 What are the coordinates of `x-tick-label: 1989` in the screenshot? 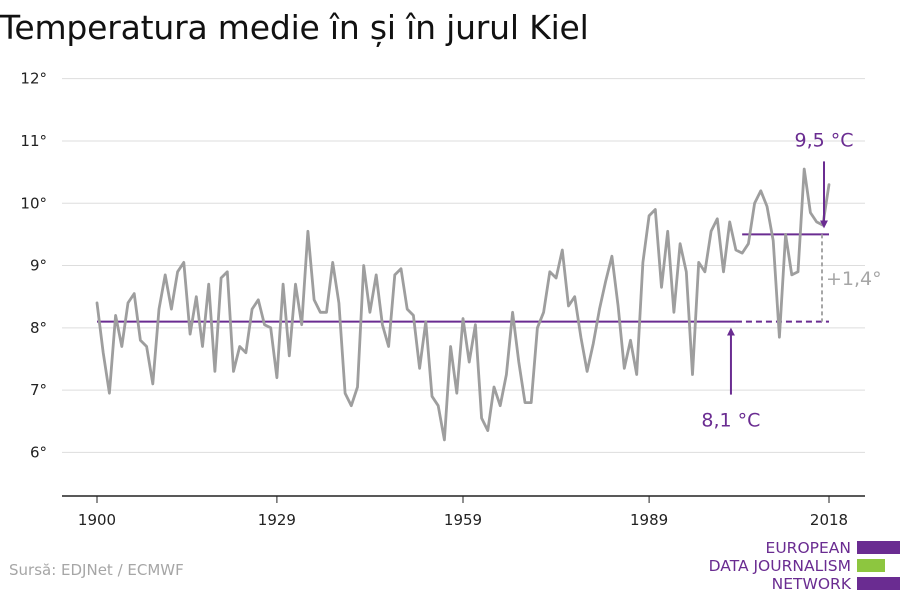 It's located at (649, 520).